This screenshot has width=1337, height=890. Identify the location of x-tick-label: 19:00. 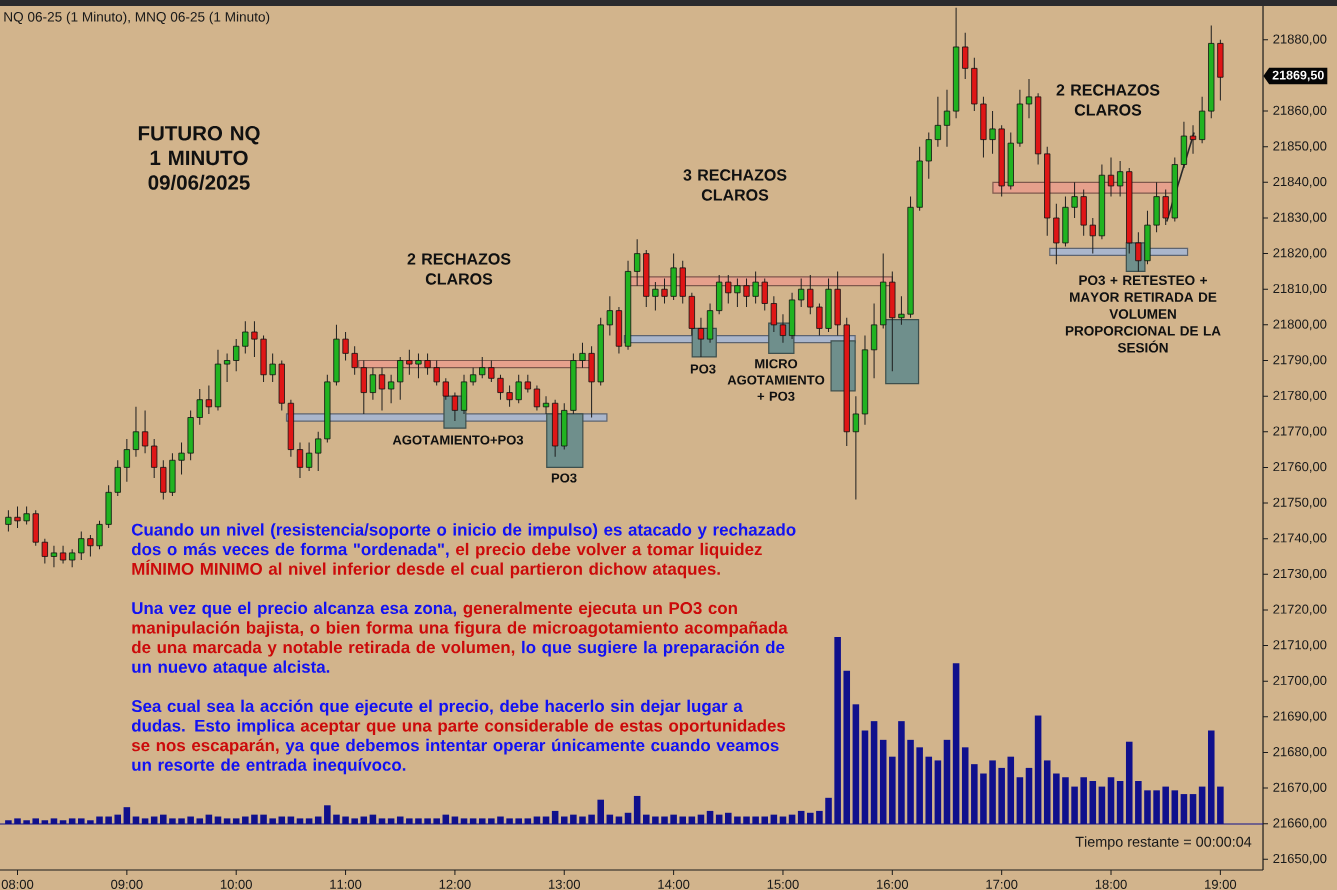
(1221, 884).